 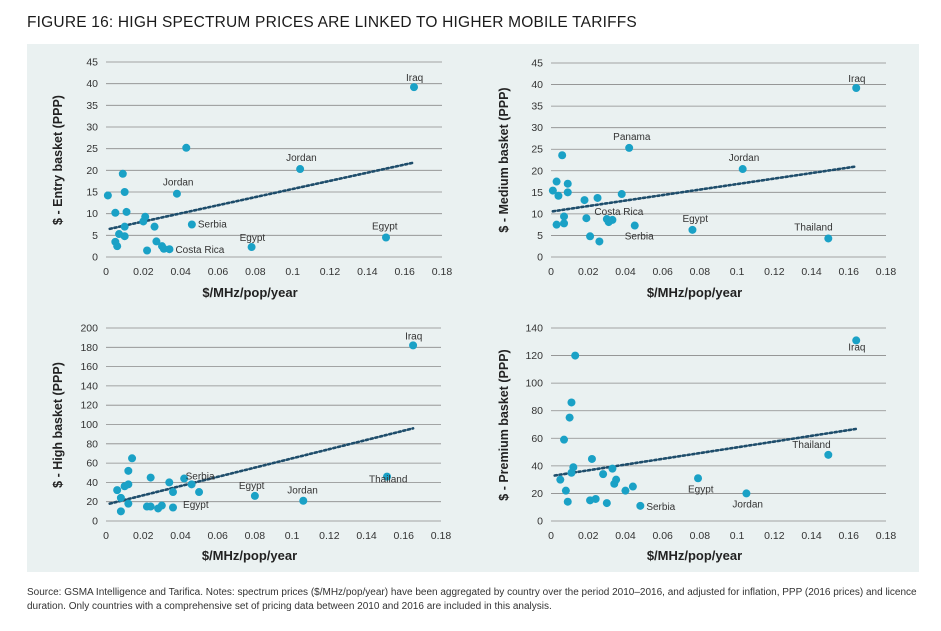 I want to click on point-annotation: Thailand, so click(x=813, y=227).